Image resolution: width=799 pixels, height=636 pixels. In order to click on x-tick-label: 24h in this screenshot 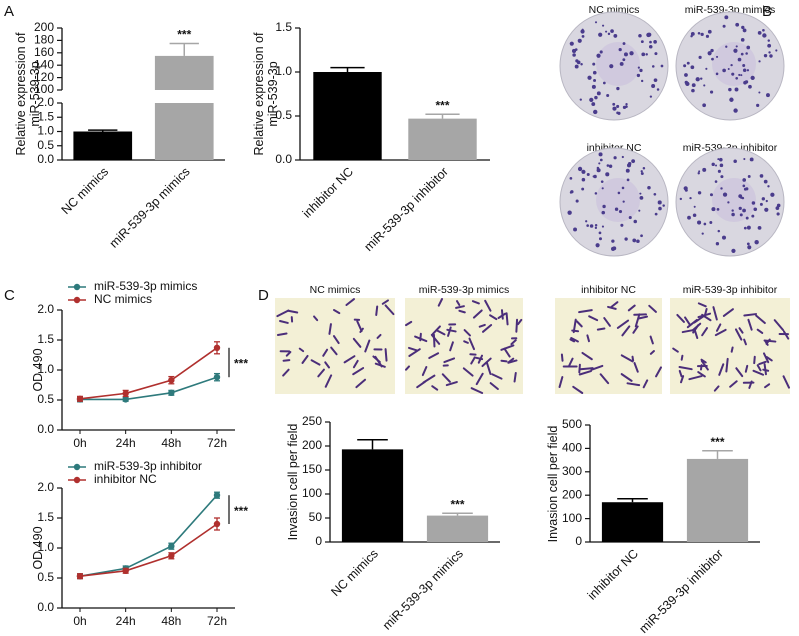, I will do `click(126, 443)`.